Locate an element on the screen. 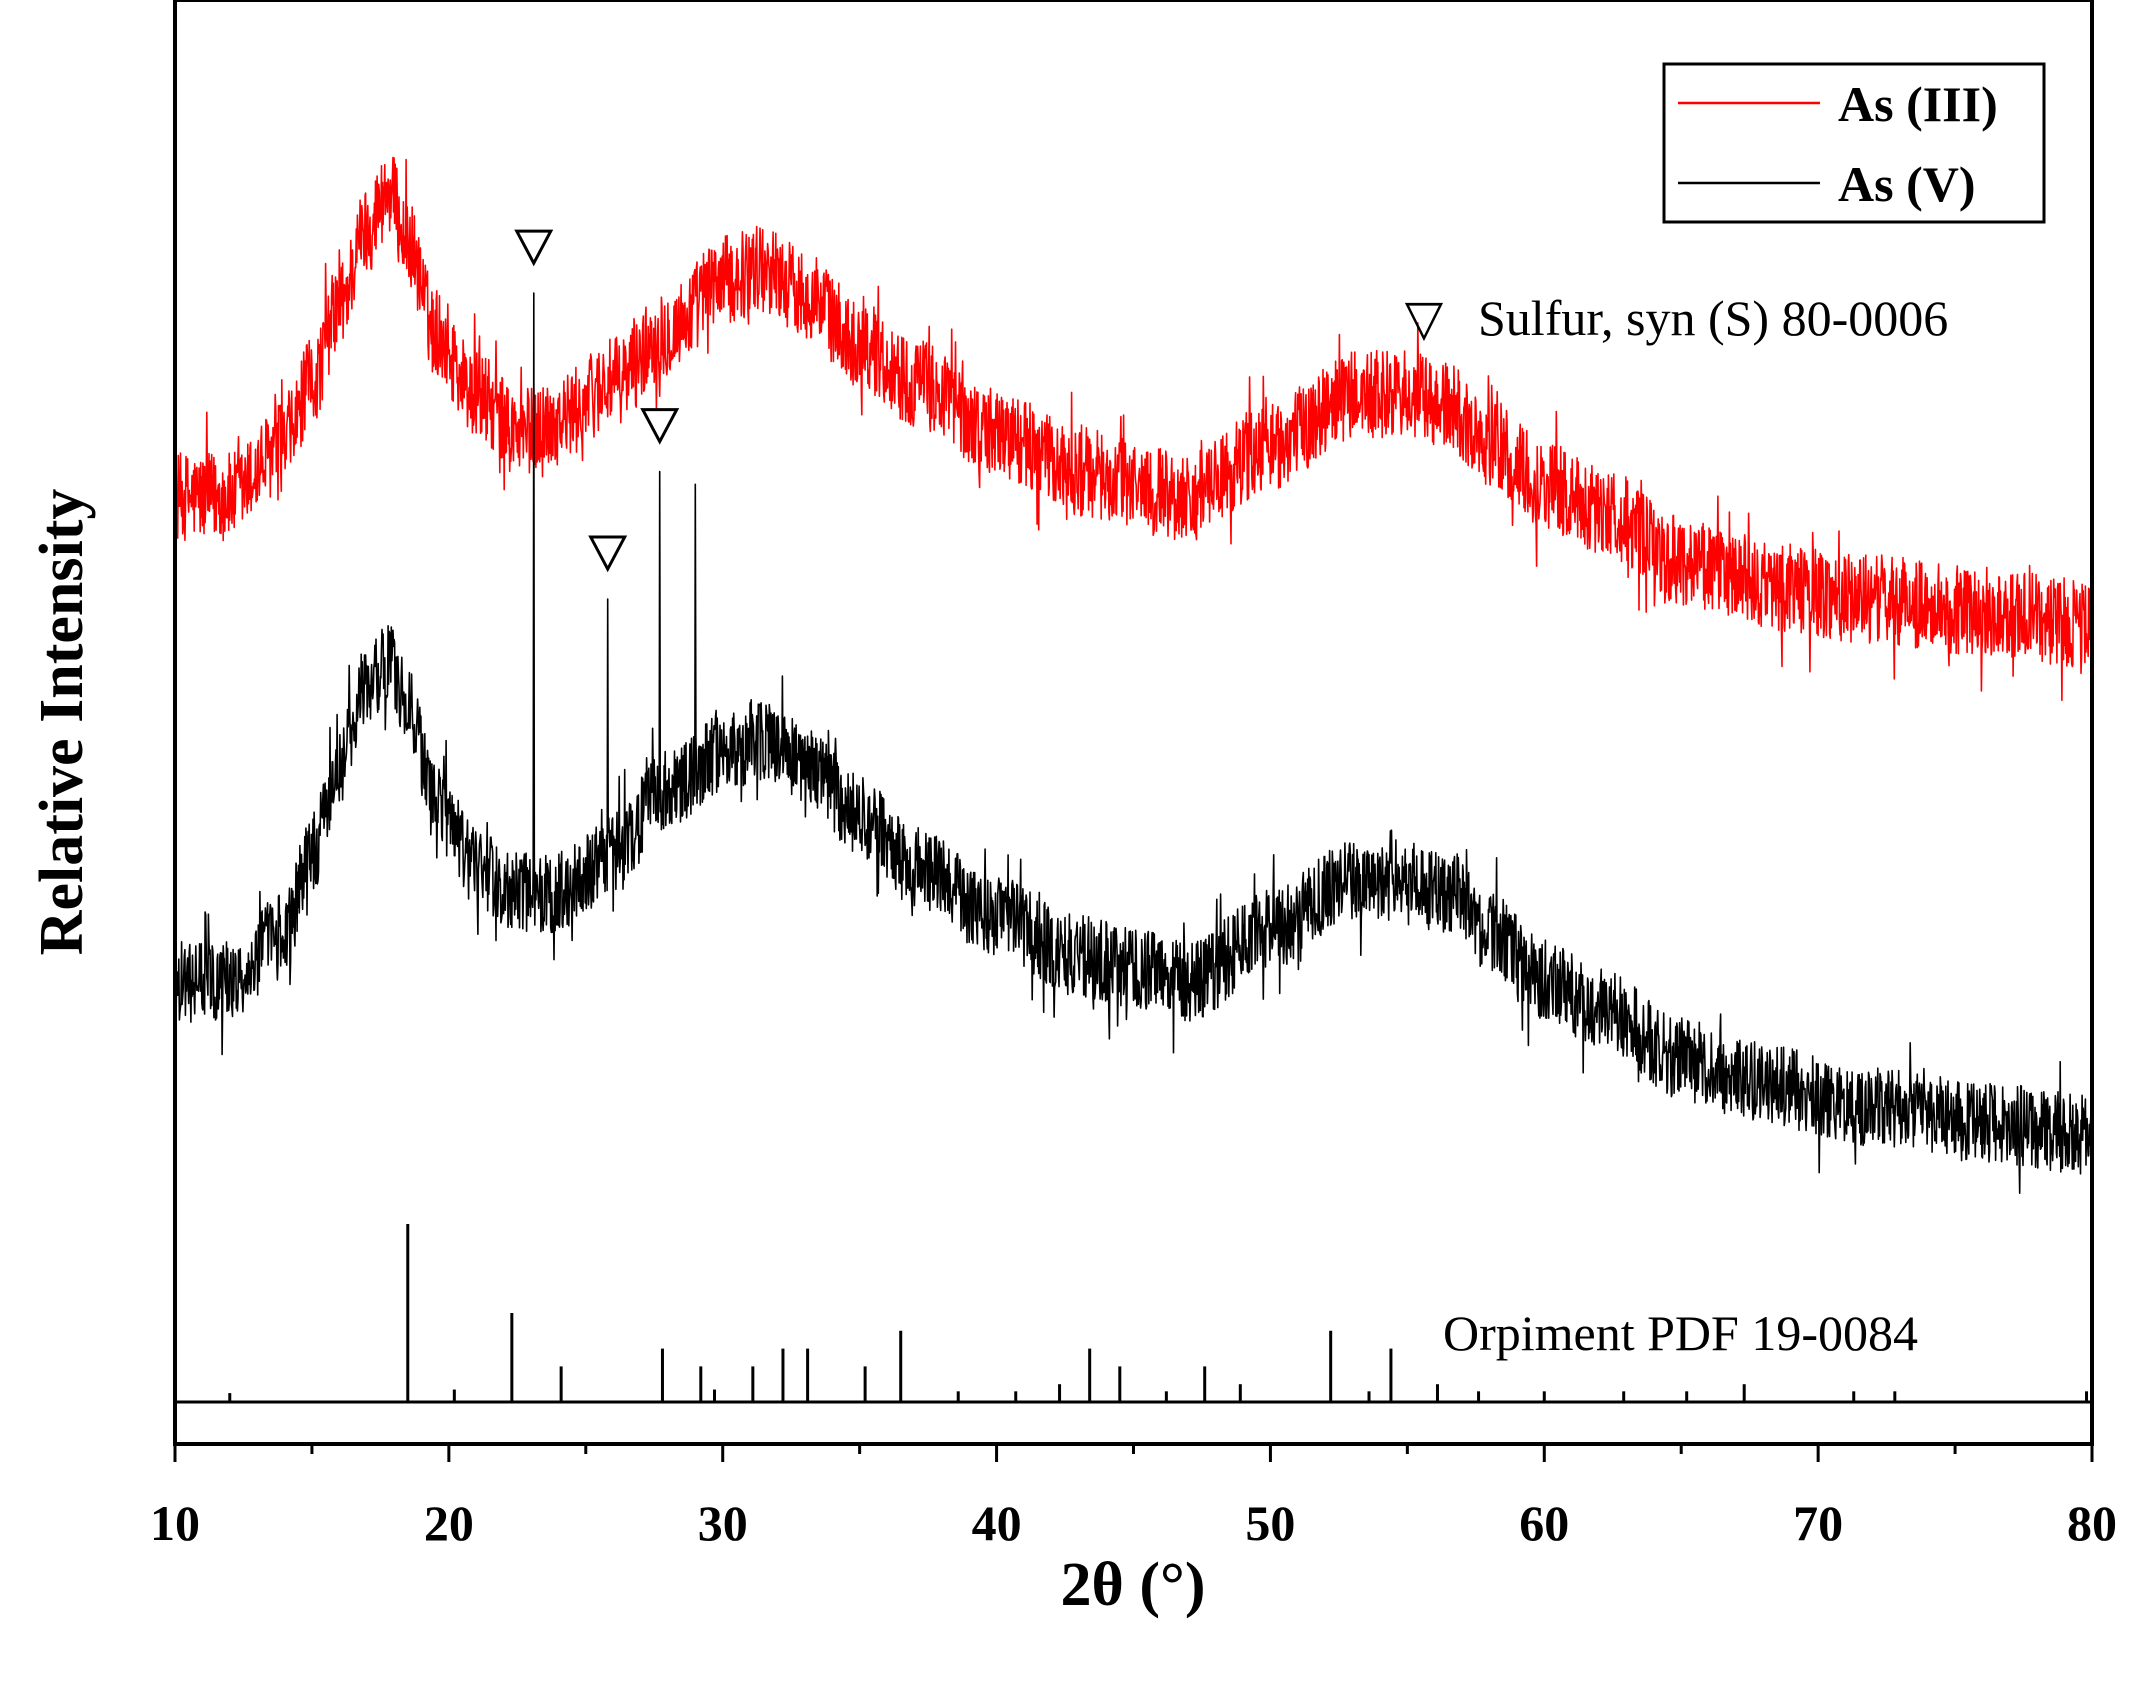 This screenshot has width=2131, height=1681. x-tick-label: 30 is located at coordinates (723, 1523).